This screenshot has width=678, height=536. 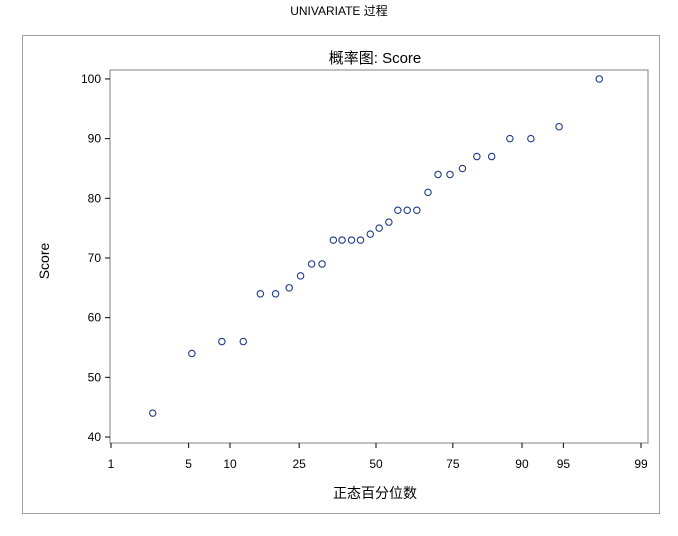 I want to click on chart-title: 概率图: Score, so click(x=375, y=58).